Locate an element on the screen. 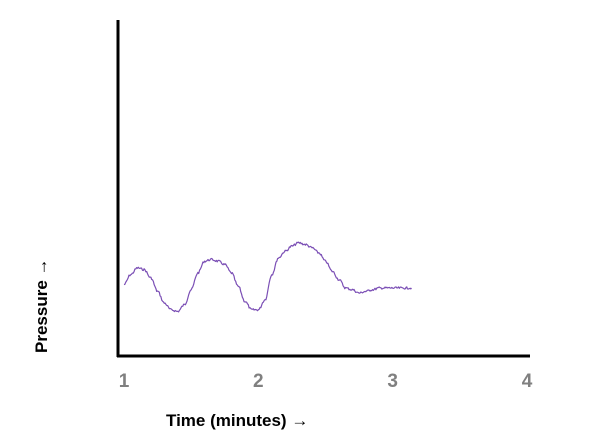  x-axis-label: Time (minutes) → is located at coordinates (237, 420).